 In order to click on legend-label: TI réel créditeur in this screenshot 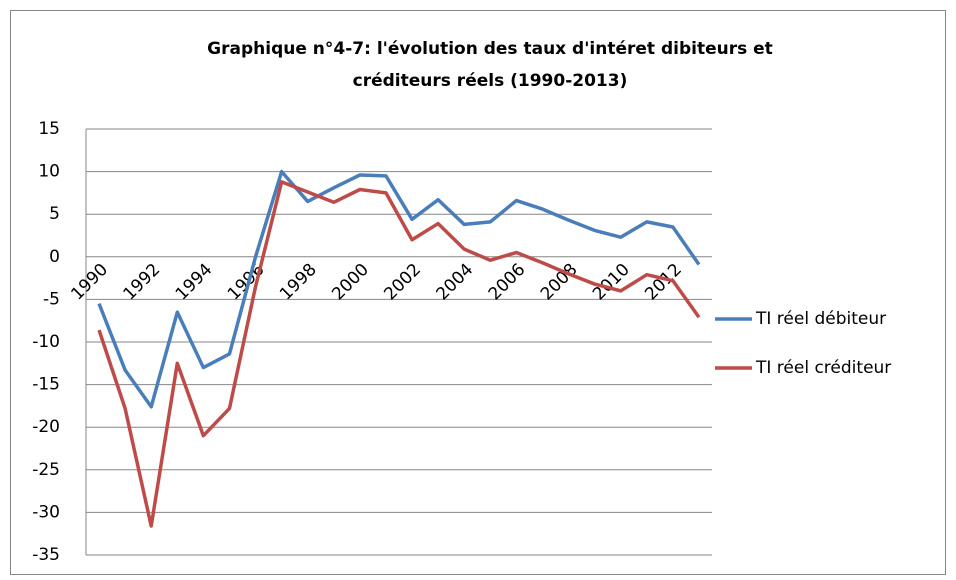, I will do `click(823, 368)`.